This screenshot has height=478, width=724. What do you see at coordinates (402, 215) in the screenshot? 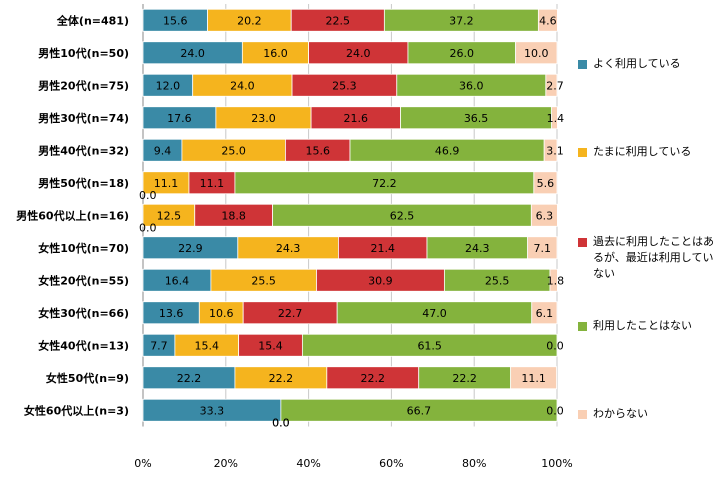
I see `data-label: 62.5` at bounding box center [402, 215].